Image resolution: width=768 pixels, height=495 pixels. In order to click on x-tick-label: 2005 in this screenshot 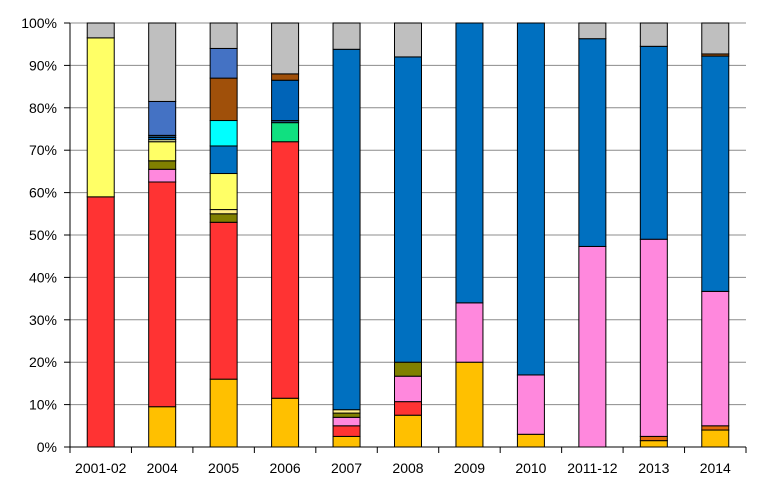, I will do `click(223, 468)`.